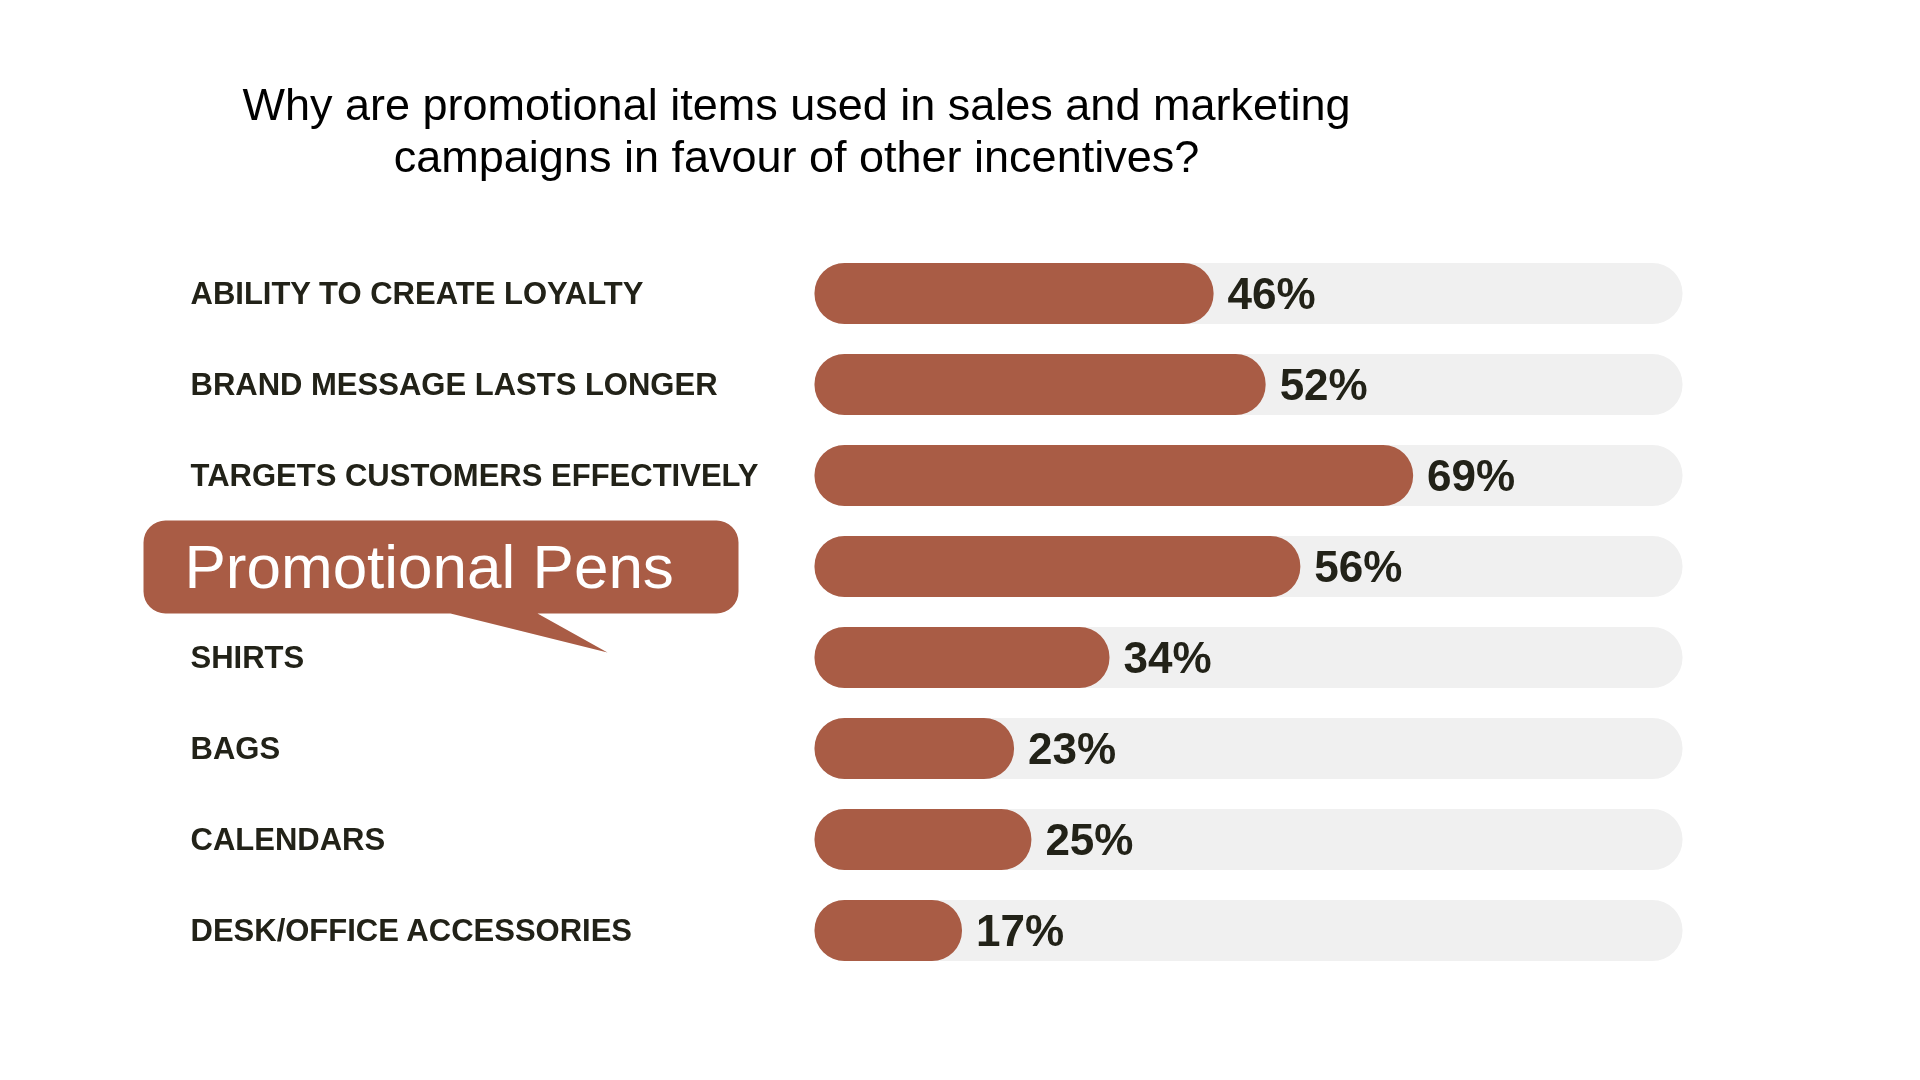 Image resolution: width=1920 pixels, height=1080 pixels. Describe the element at coordinates (1358, 566) in the screenshot. I see `data-label: 56%` at that location.